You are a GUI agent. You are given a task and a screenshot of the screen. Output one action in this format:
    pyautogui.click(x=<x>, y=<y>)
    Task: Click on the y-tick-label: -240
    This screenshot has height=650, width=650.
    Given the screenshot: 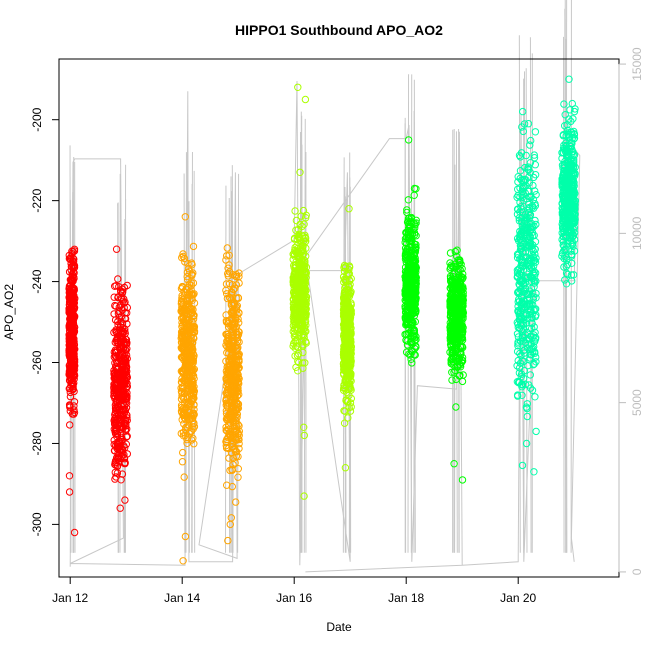 What is the action you would take?
    pyautogui.click(x=37, y=281)
    